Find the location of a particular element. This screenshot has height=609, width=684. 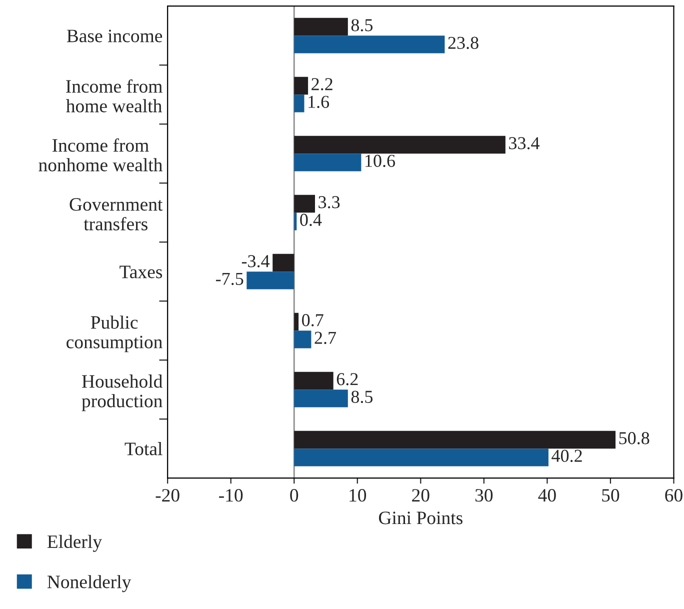

x-tick-label: 30 is located at coordinates (484, 495).